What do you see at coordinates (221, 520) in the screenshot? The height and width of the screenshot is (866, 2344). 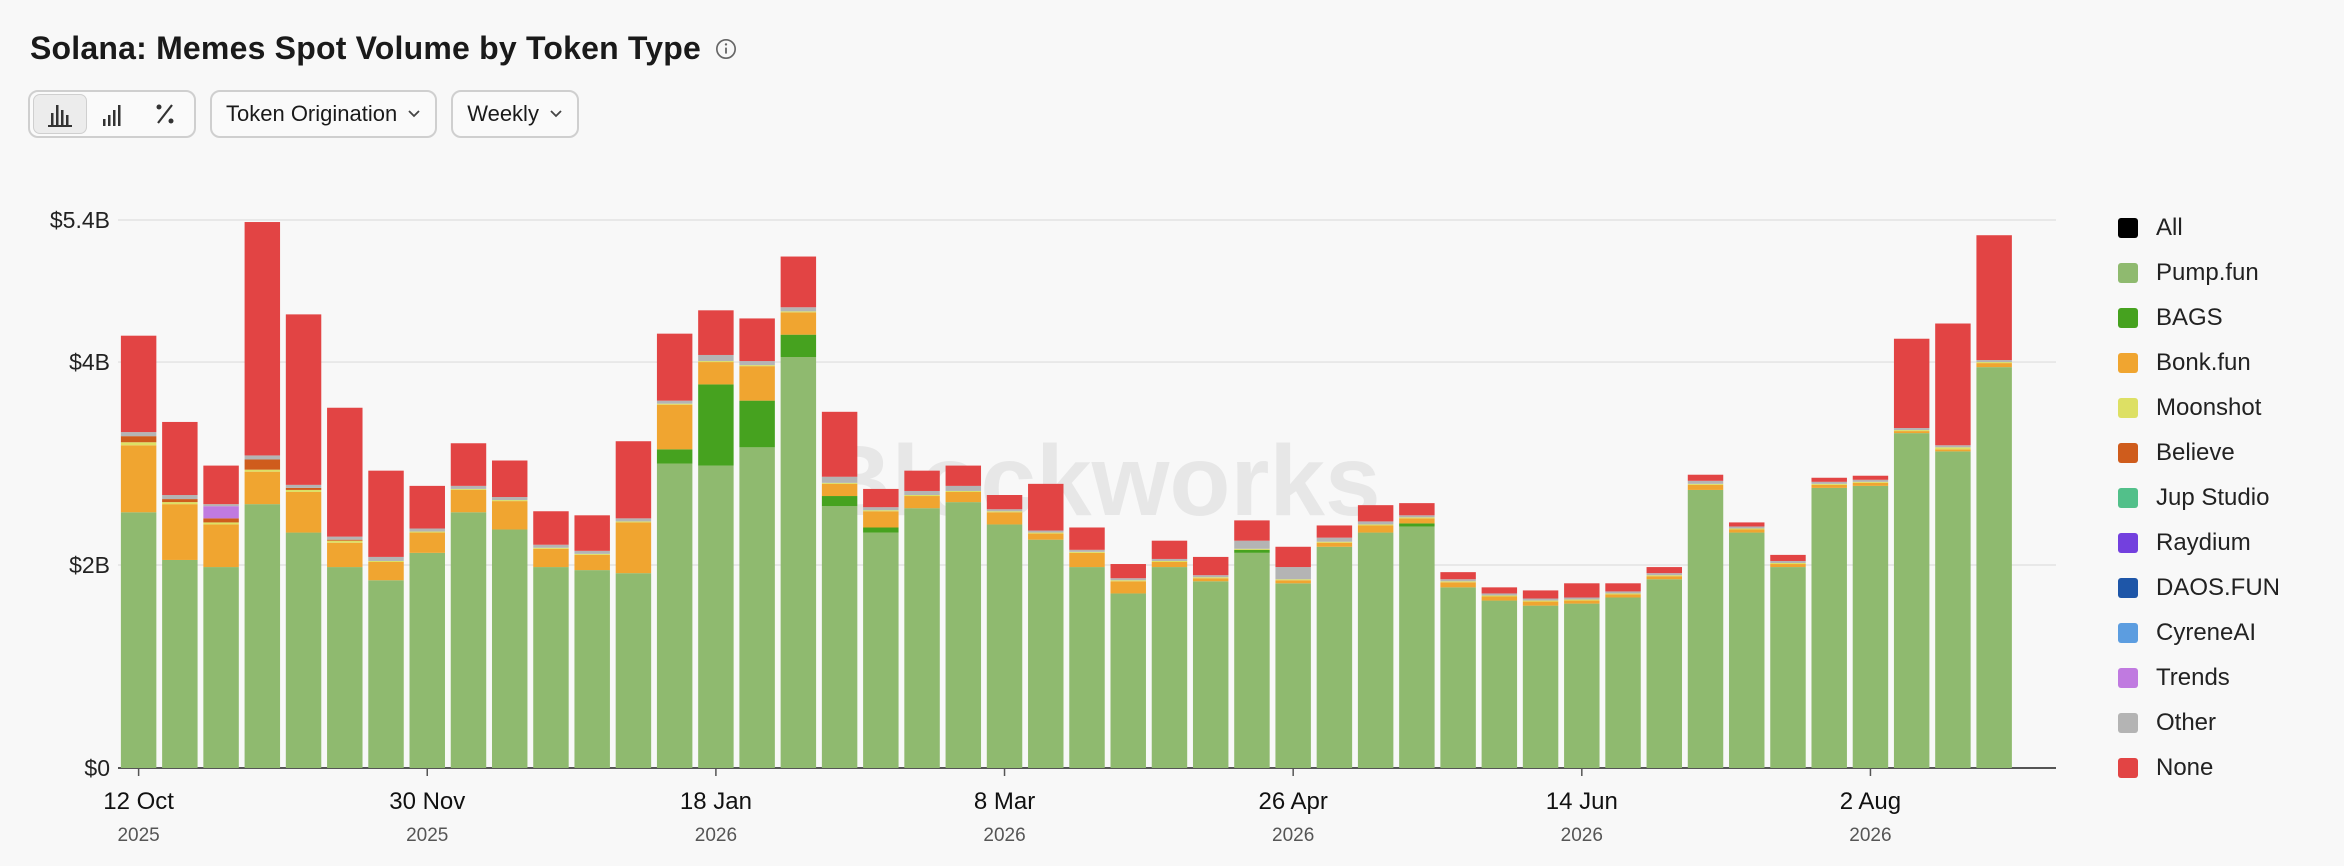 I see `bar-segment-believe` at bounding box center [221, 520].